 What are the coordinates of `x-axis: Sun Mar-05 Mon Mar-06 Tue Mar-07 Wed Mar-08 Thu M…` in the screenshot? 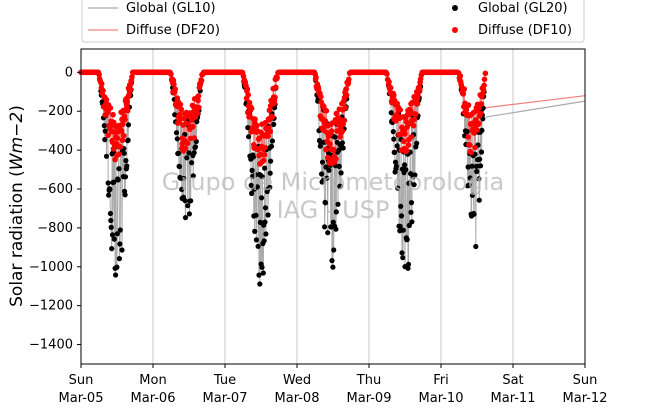 It's located at (333, 385).